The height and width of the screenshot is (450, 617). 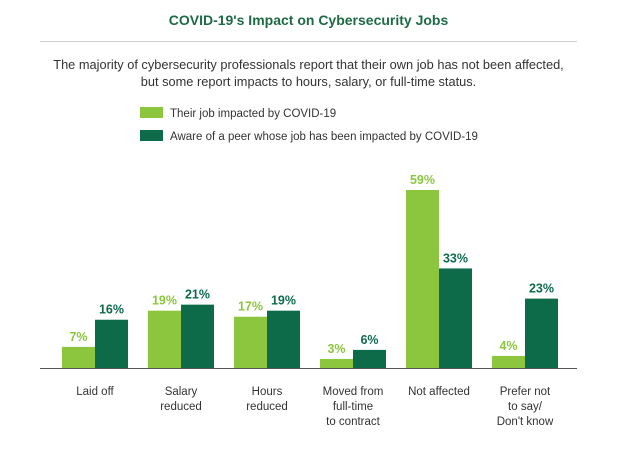 What do you see at coordinates (151, 112) in the screenshot?
I see `legend-swatch-own-job` at bounding box center [151, 112].